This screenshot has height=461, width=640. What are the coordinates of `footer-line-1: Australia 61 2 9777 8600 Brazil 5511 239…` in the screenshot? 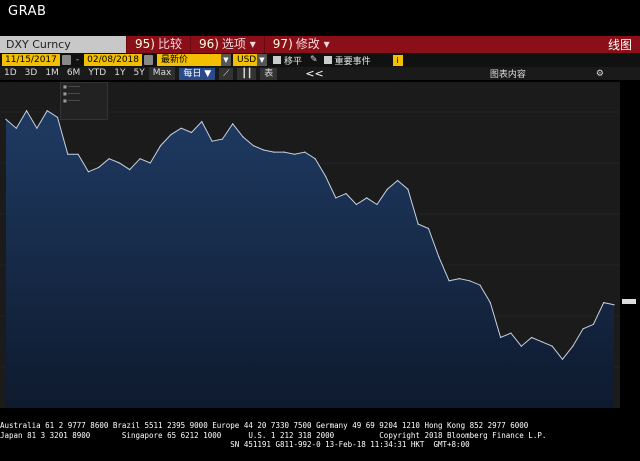 It's located at (264, 425).